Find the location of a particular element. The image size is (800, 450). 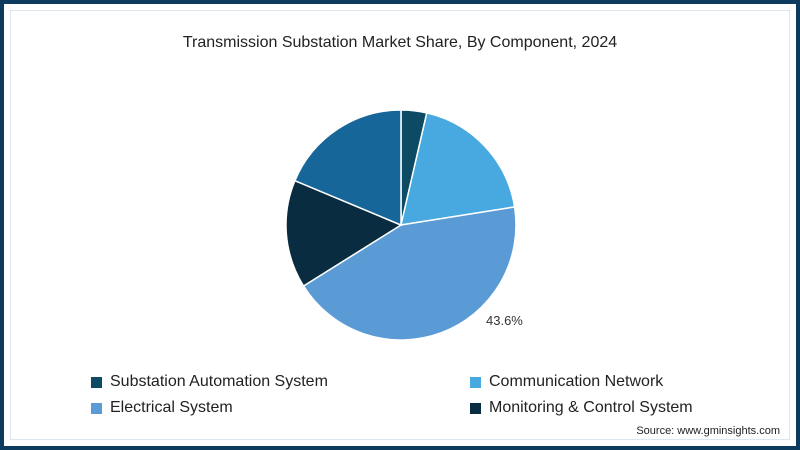

pie-slice-communication-network is located at coordinates (458, 169).